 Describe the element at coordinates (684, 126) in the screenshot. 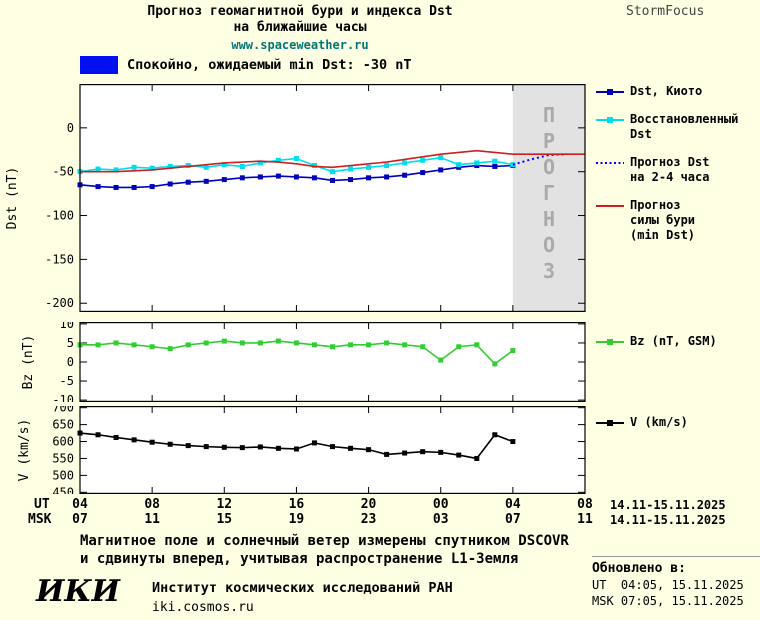

I see `legend-label: Восстановленный Dst` at that location.